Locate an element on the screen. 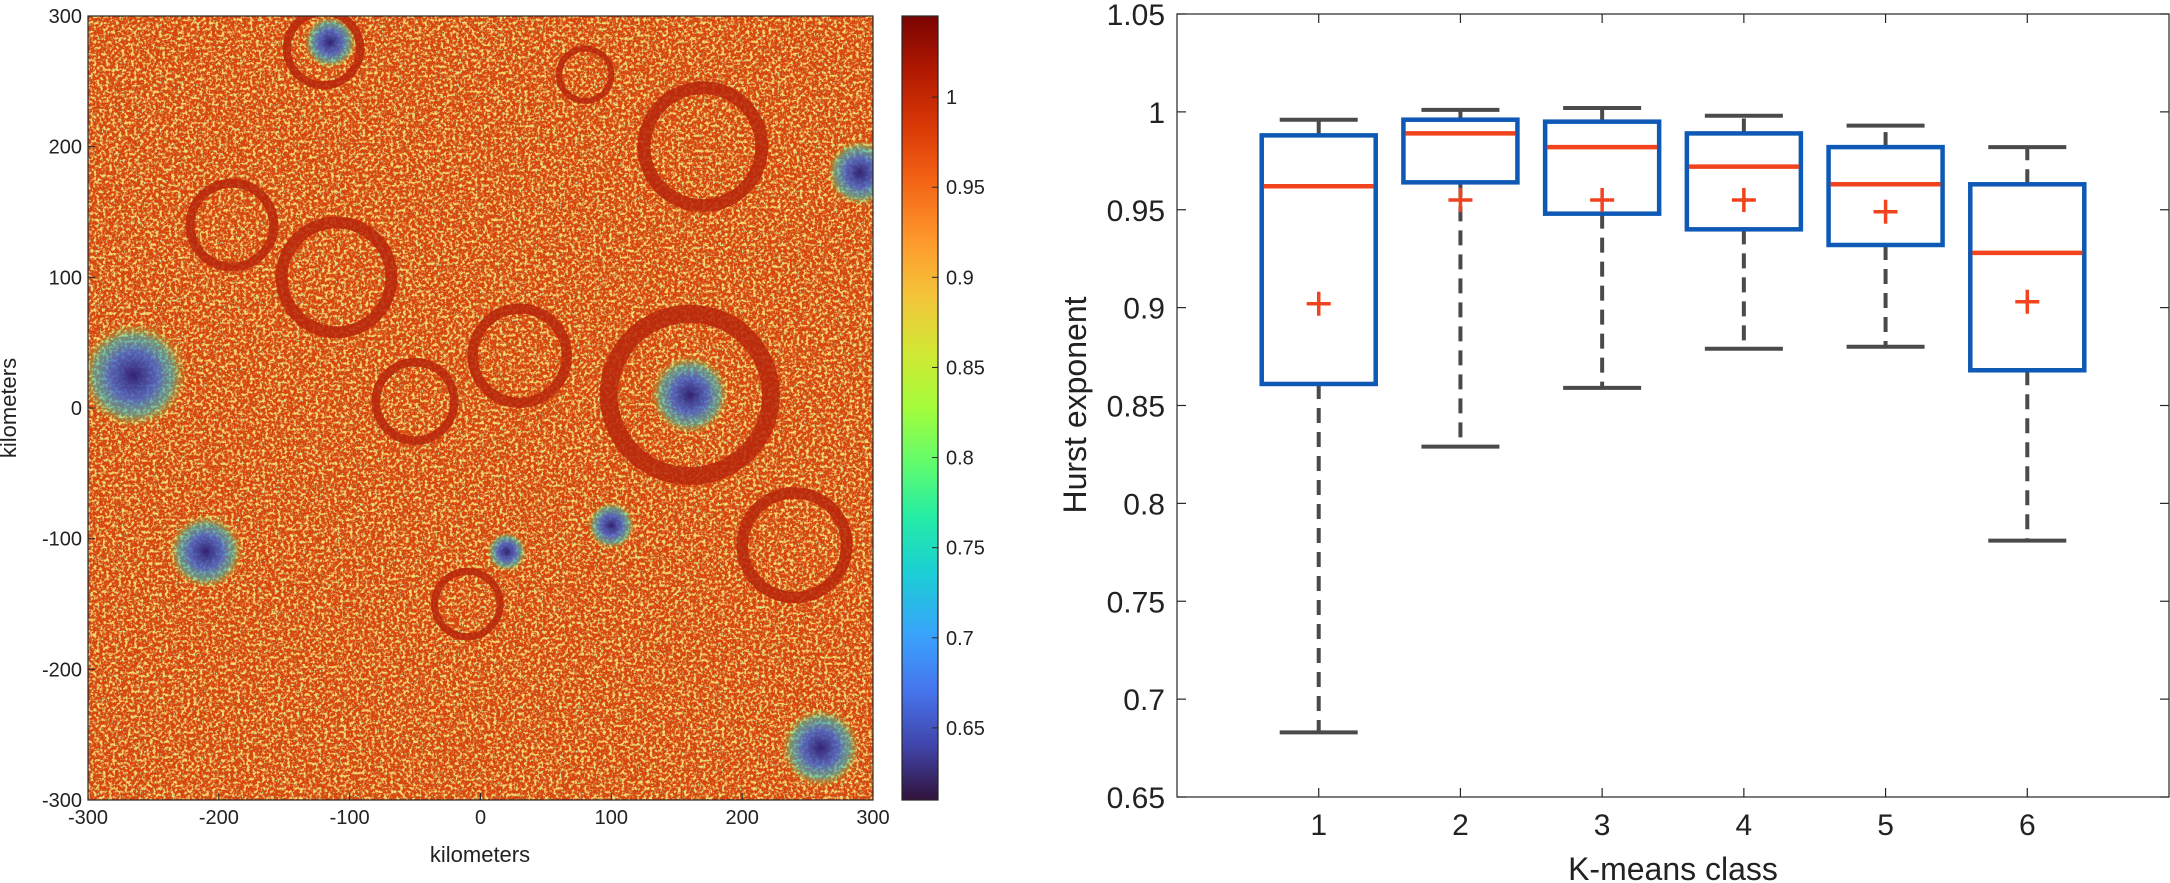  colorbar-tick-label: 0.95 is located at coordinates (965, 188).